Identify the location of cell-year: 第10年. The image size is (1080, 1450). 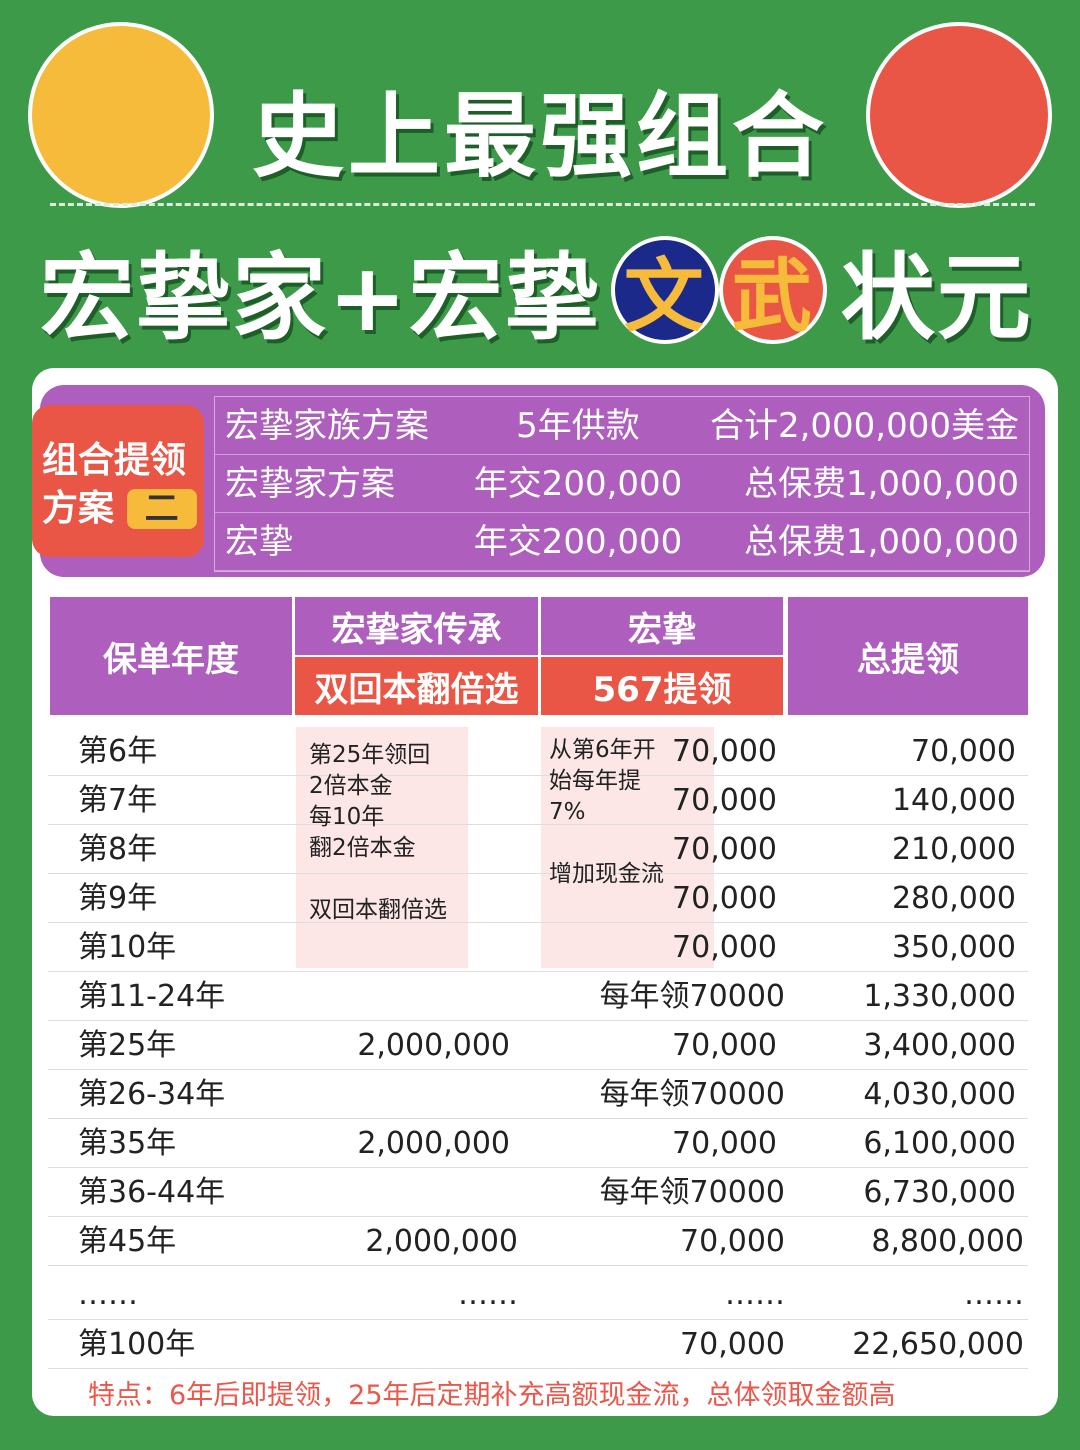
(127, 947).